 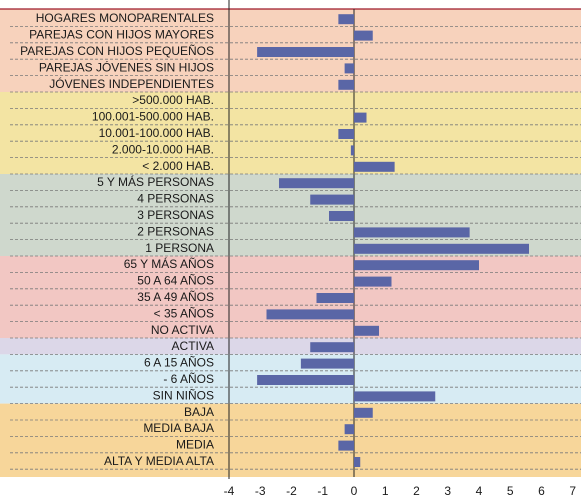 I want to click on category-label: 50 A 64 AÑOS, so click(x=175, y=281).